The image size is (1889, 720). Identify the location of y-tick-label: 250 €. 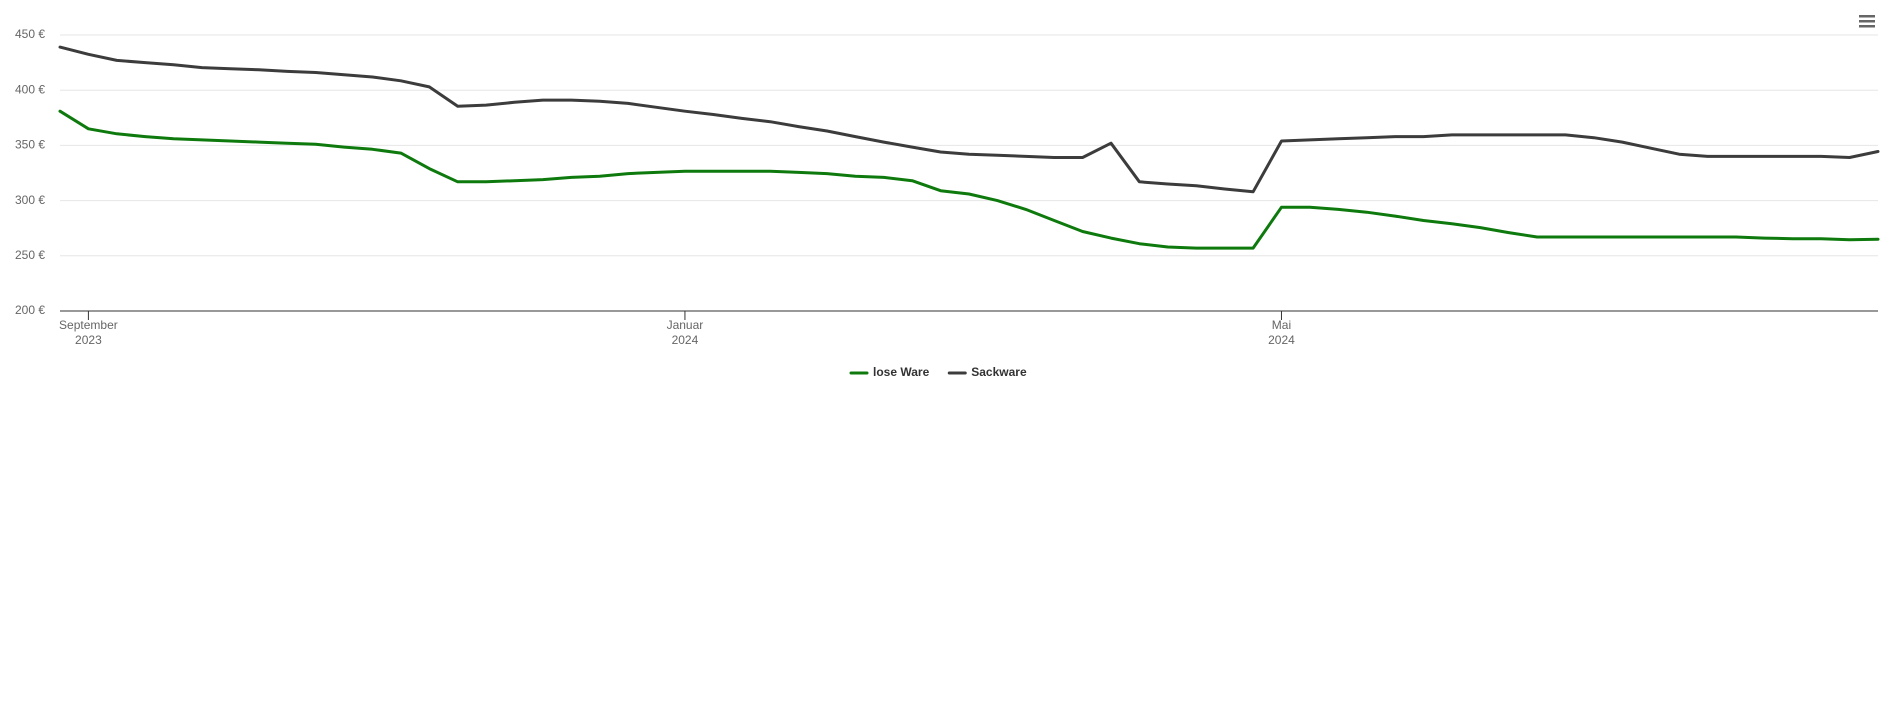
(30, 255).